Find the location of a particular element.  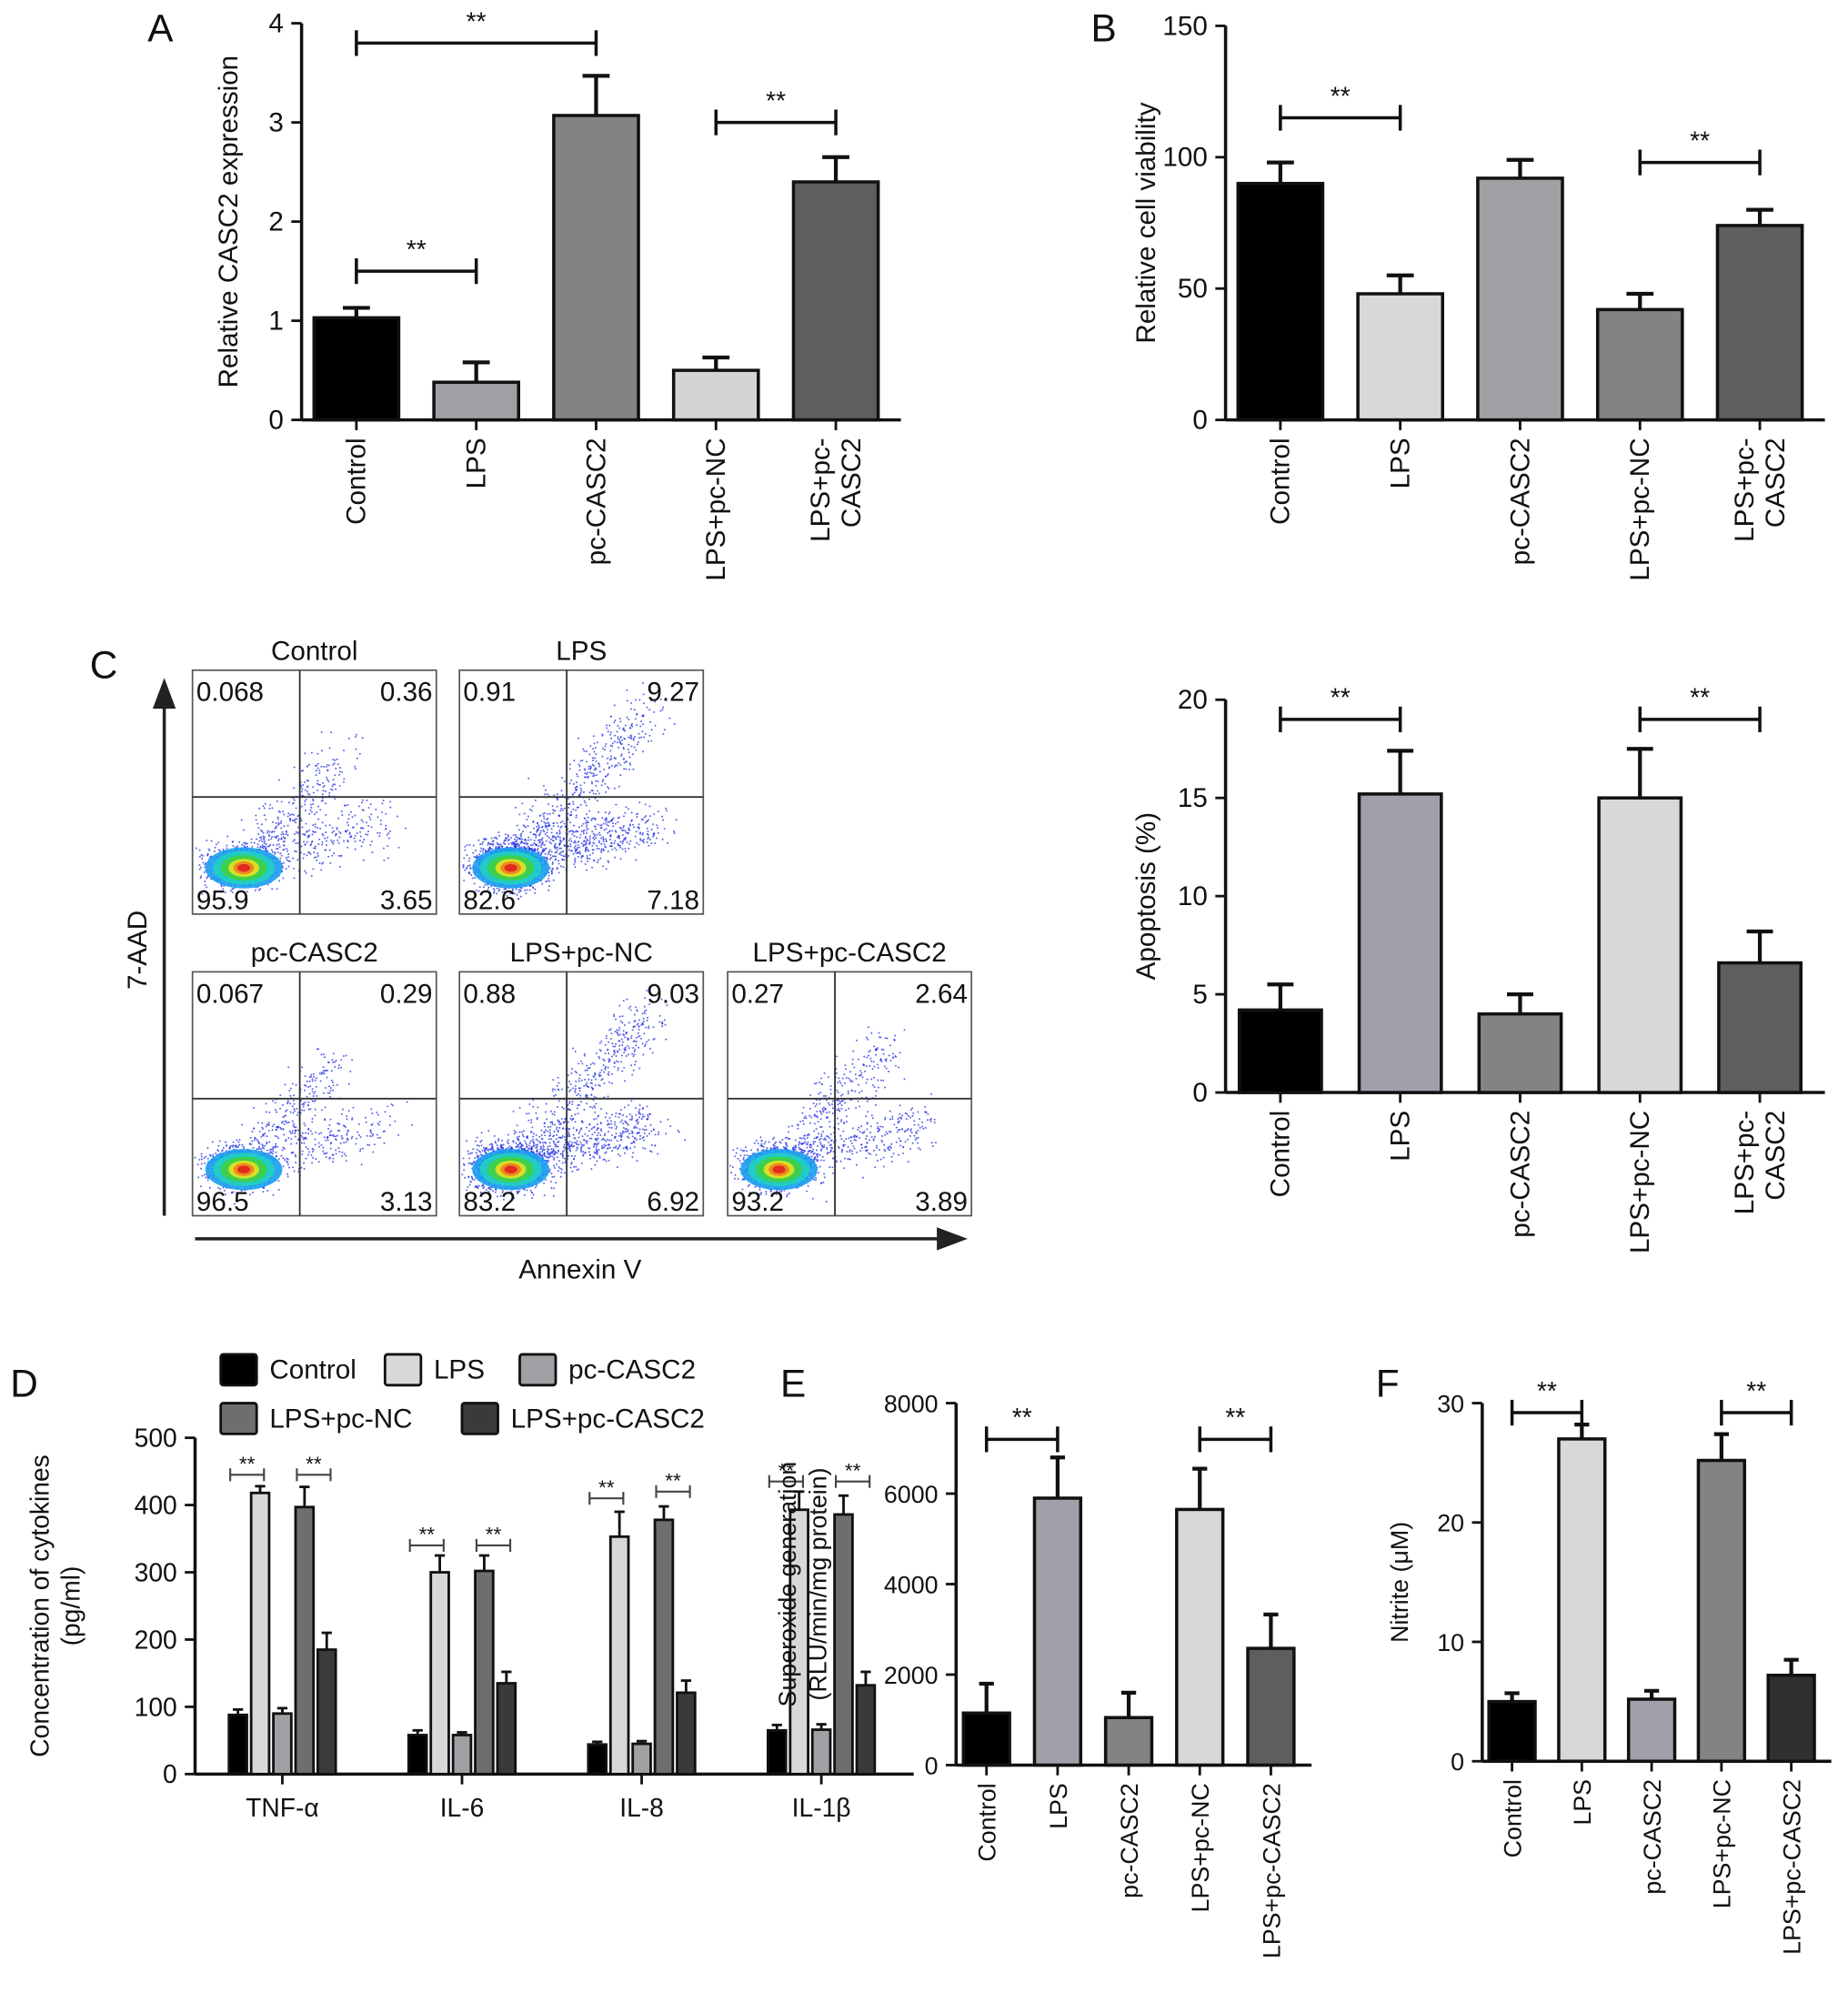

x-tick-label: LPS+pc-NC is located at coordinates (1723, 1843).